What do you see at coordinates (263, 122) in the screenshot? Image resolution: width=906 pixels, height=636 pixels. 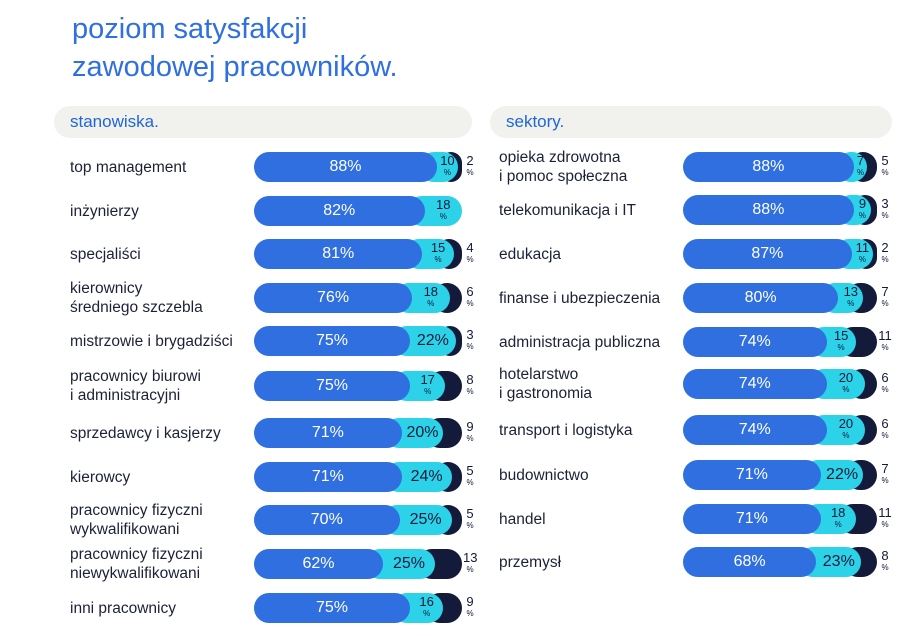 I see `section-header-positions: stanowiska.` at bounding box center [263, 122].